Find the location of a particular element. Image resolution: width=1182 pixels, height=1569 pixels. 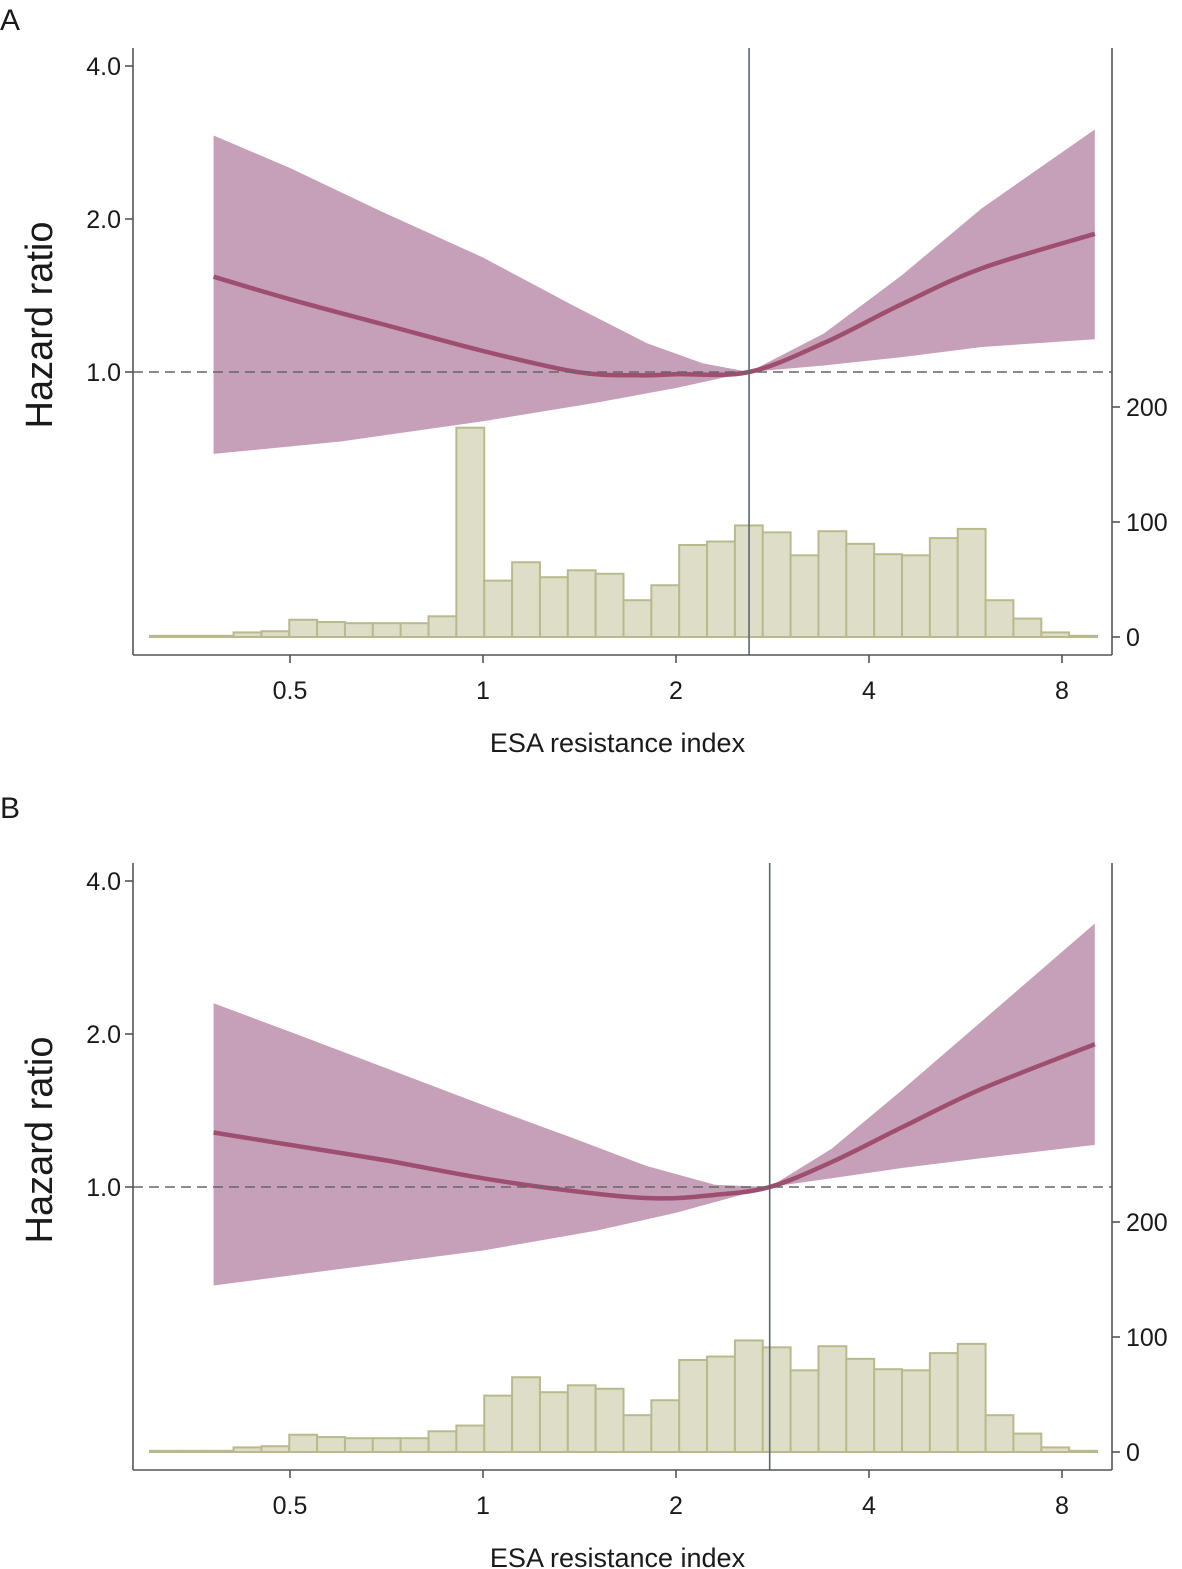

x-ticks-b: 0.5 1 2 4 8 is located at coordinates (671, 1495).